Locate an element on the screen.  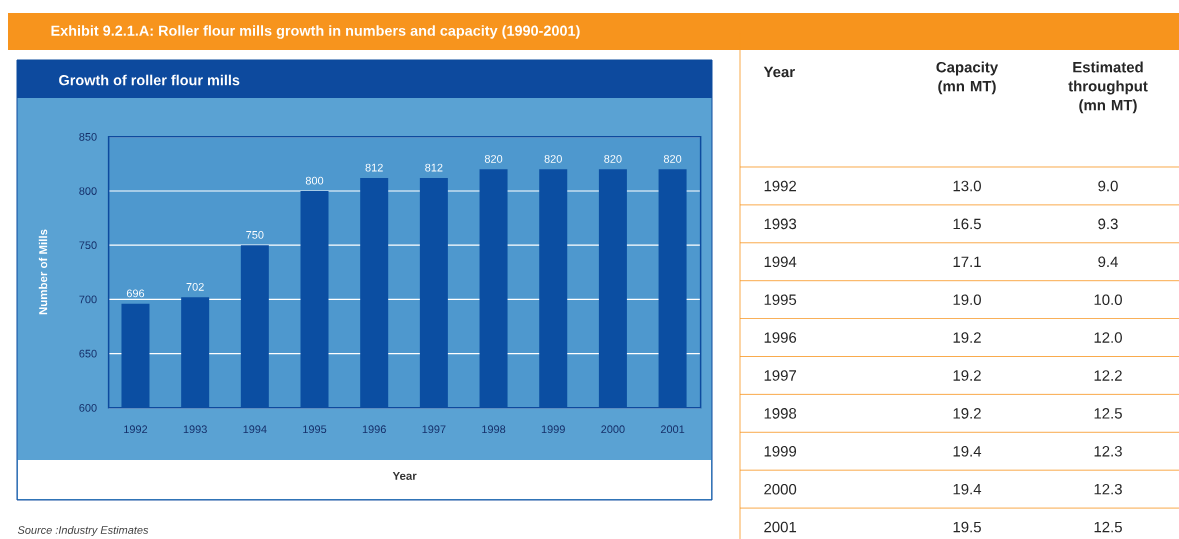
y-tick-label: 1992 is located at coordinates (780, 186).